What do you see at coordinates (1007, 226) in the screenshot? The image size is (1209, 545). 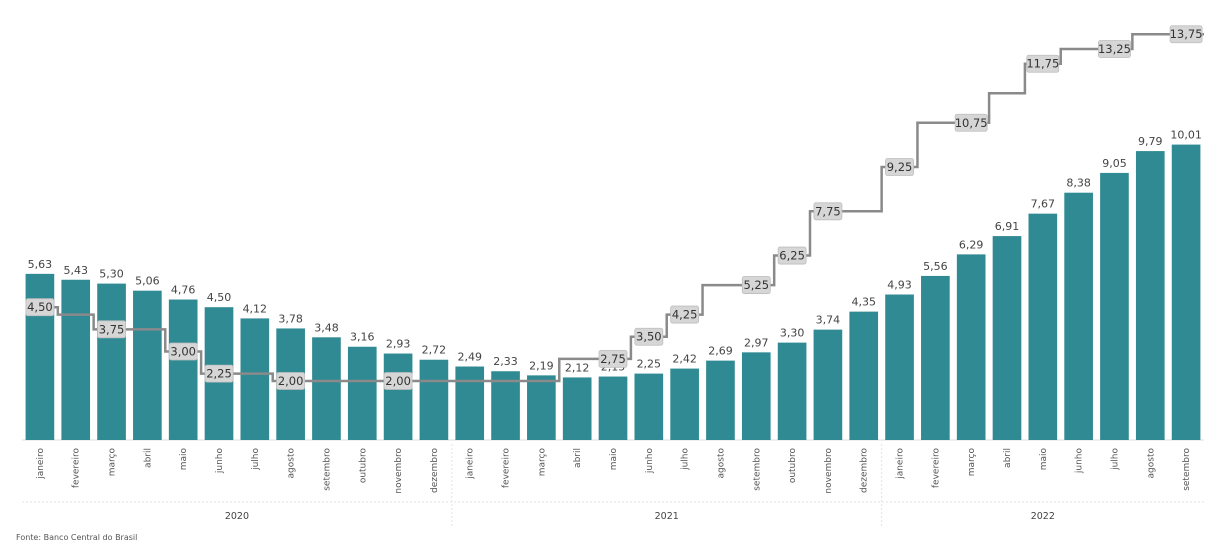 I see `bar-label-27: 6,91` at bounding box center [1007, 226].